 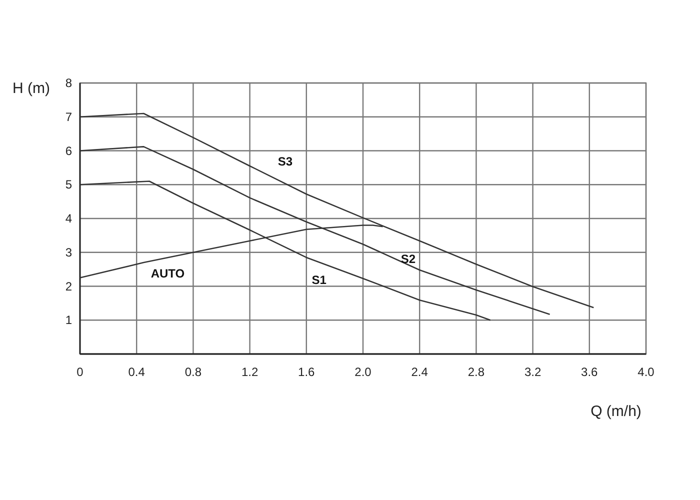 What do you see at coordinates (533, 372) in the screenshot?
I see `x-tick-label: 3.2` at bounding box center [533, 372].